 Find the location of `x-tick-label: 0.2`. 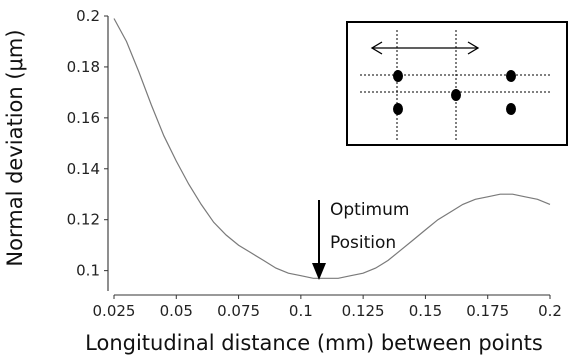

x-tick-label: 0.2 is located at coordinates (550, 311).